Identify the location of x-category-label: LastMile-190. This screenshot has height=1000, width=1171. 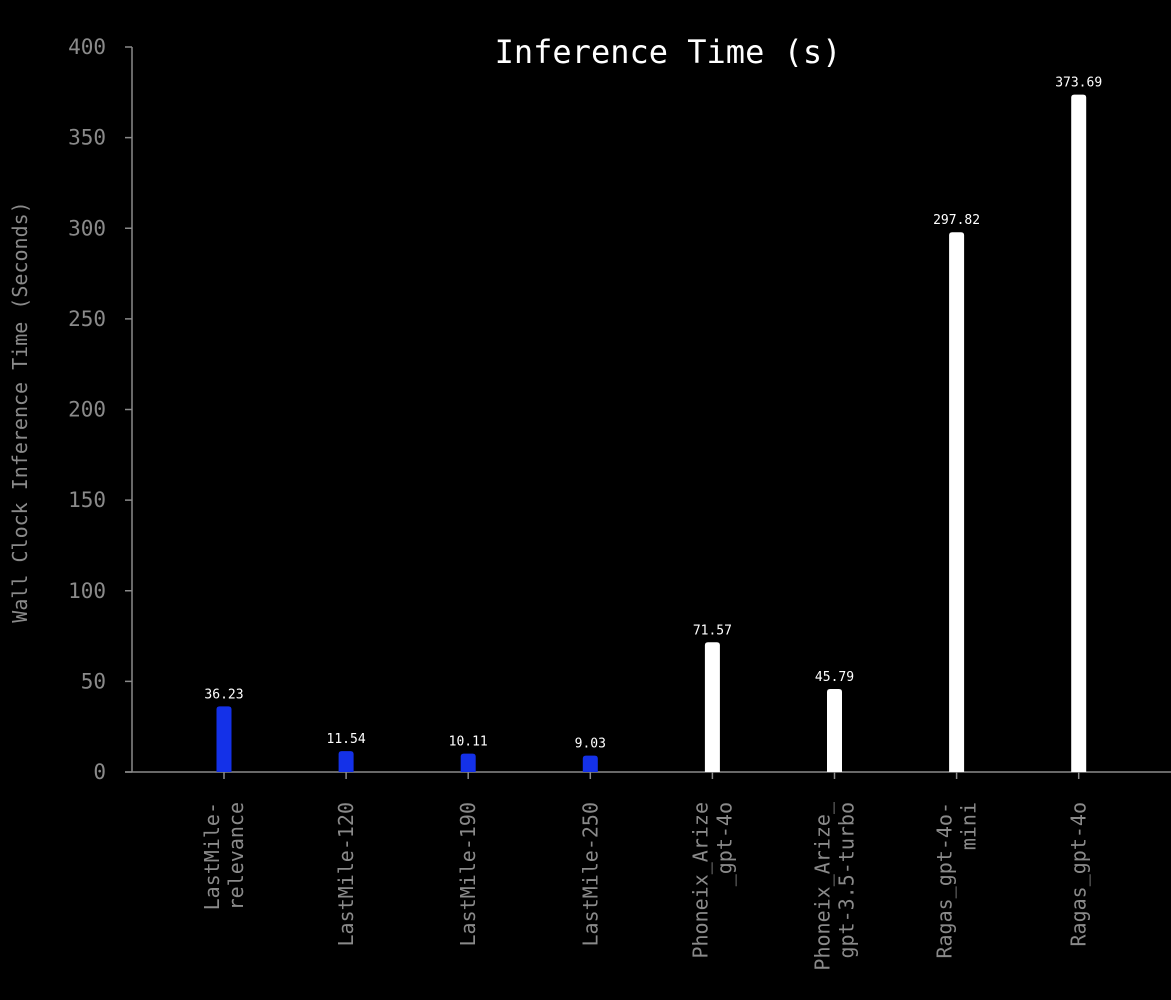
(468, 874).